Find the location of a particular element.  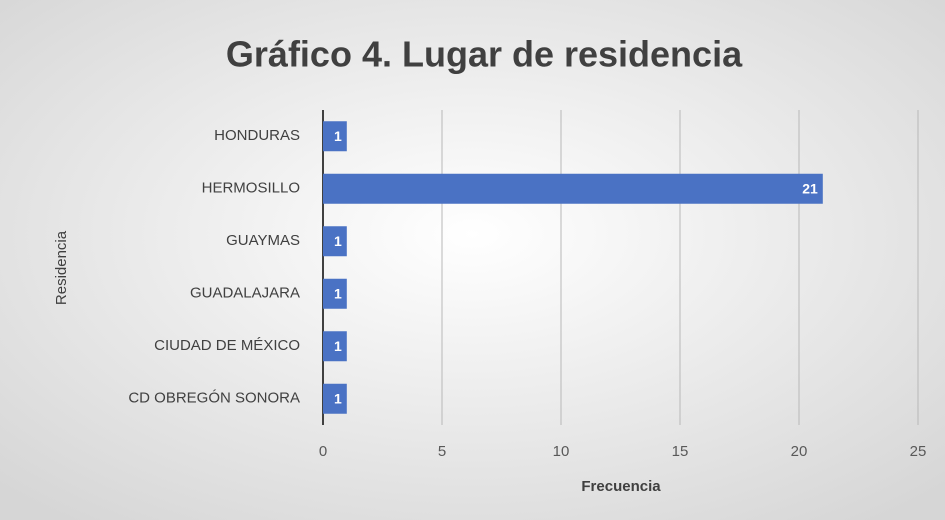

x-tick-label: 5 is located at coordinates (442, 451).